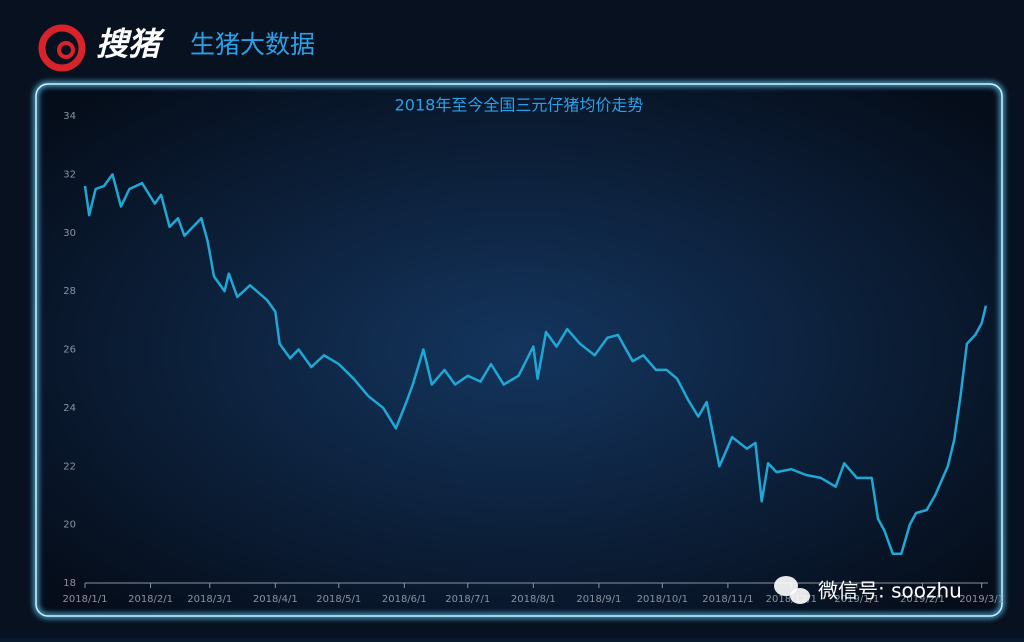 The width and height of the screenshot is (1024, 642). I want to click on logo-swirl, so click(66, 50).